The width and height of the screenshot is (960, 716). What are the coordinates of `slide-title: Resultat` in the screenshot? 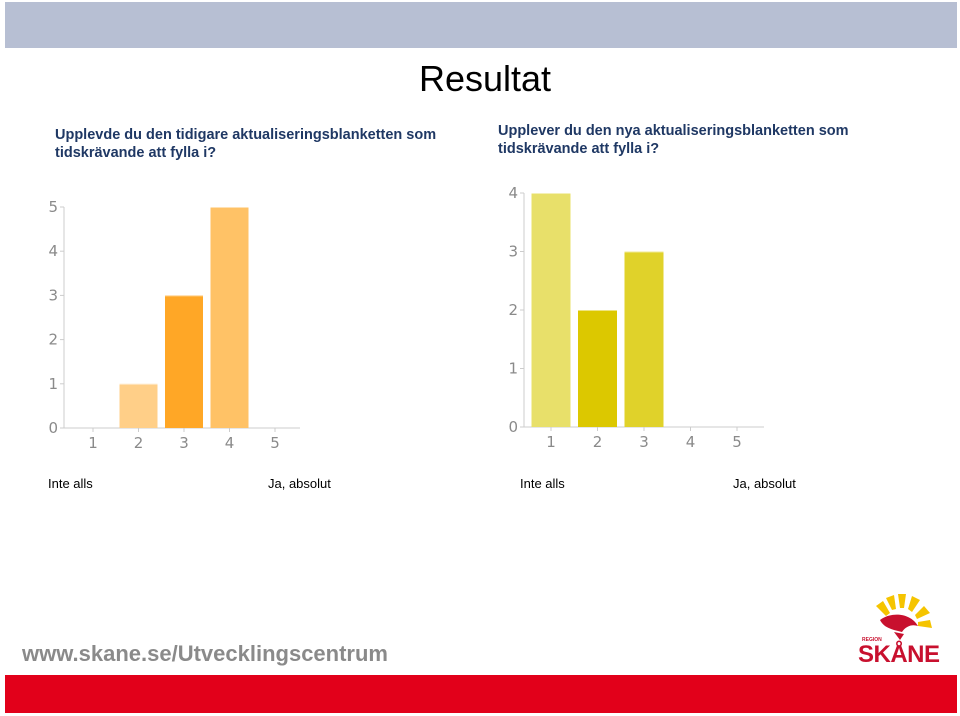 It's located at (485, 78).